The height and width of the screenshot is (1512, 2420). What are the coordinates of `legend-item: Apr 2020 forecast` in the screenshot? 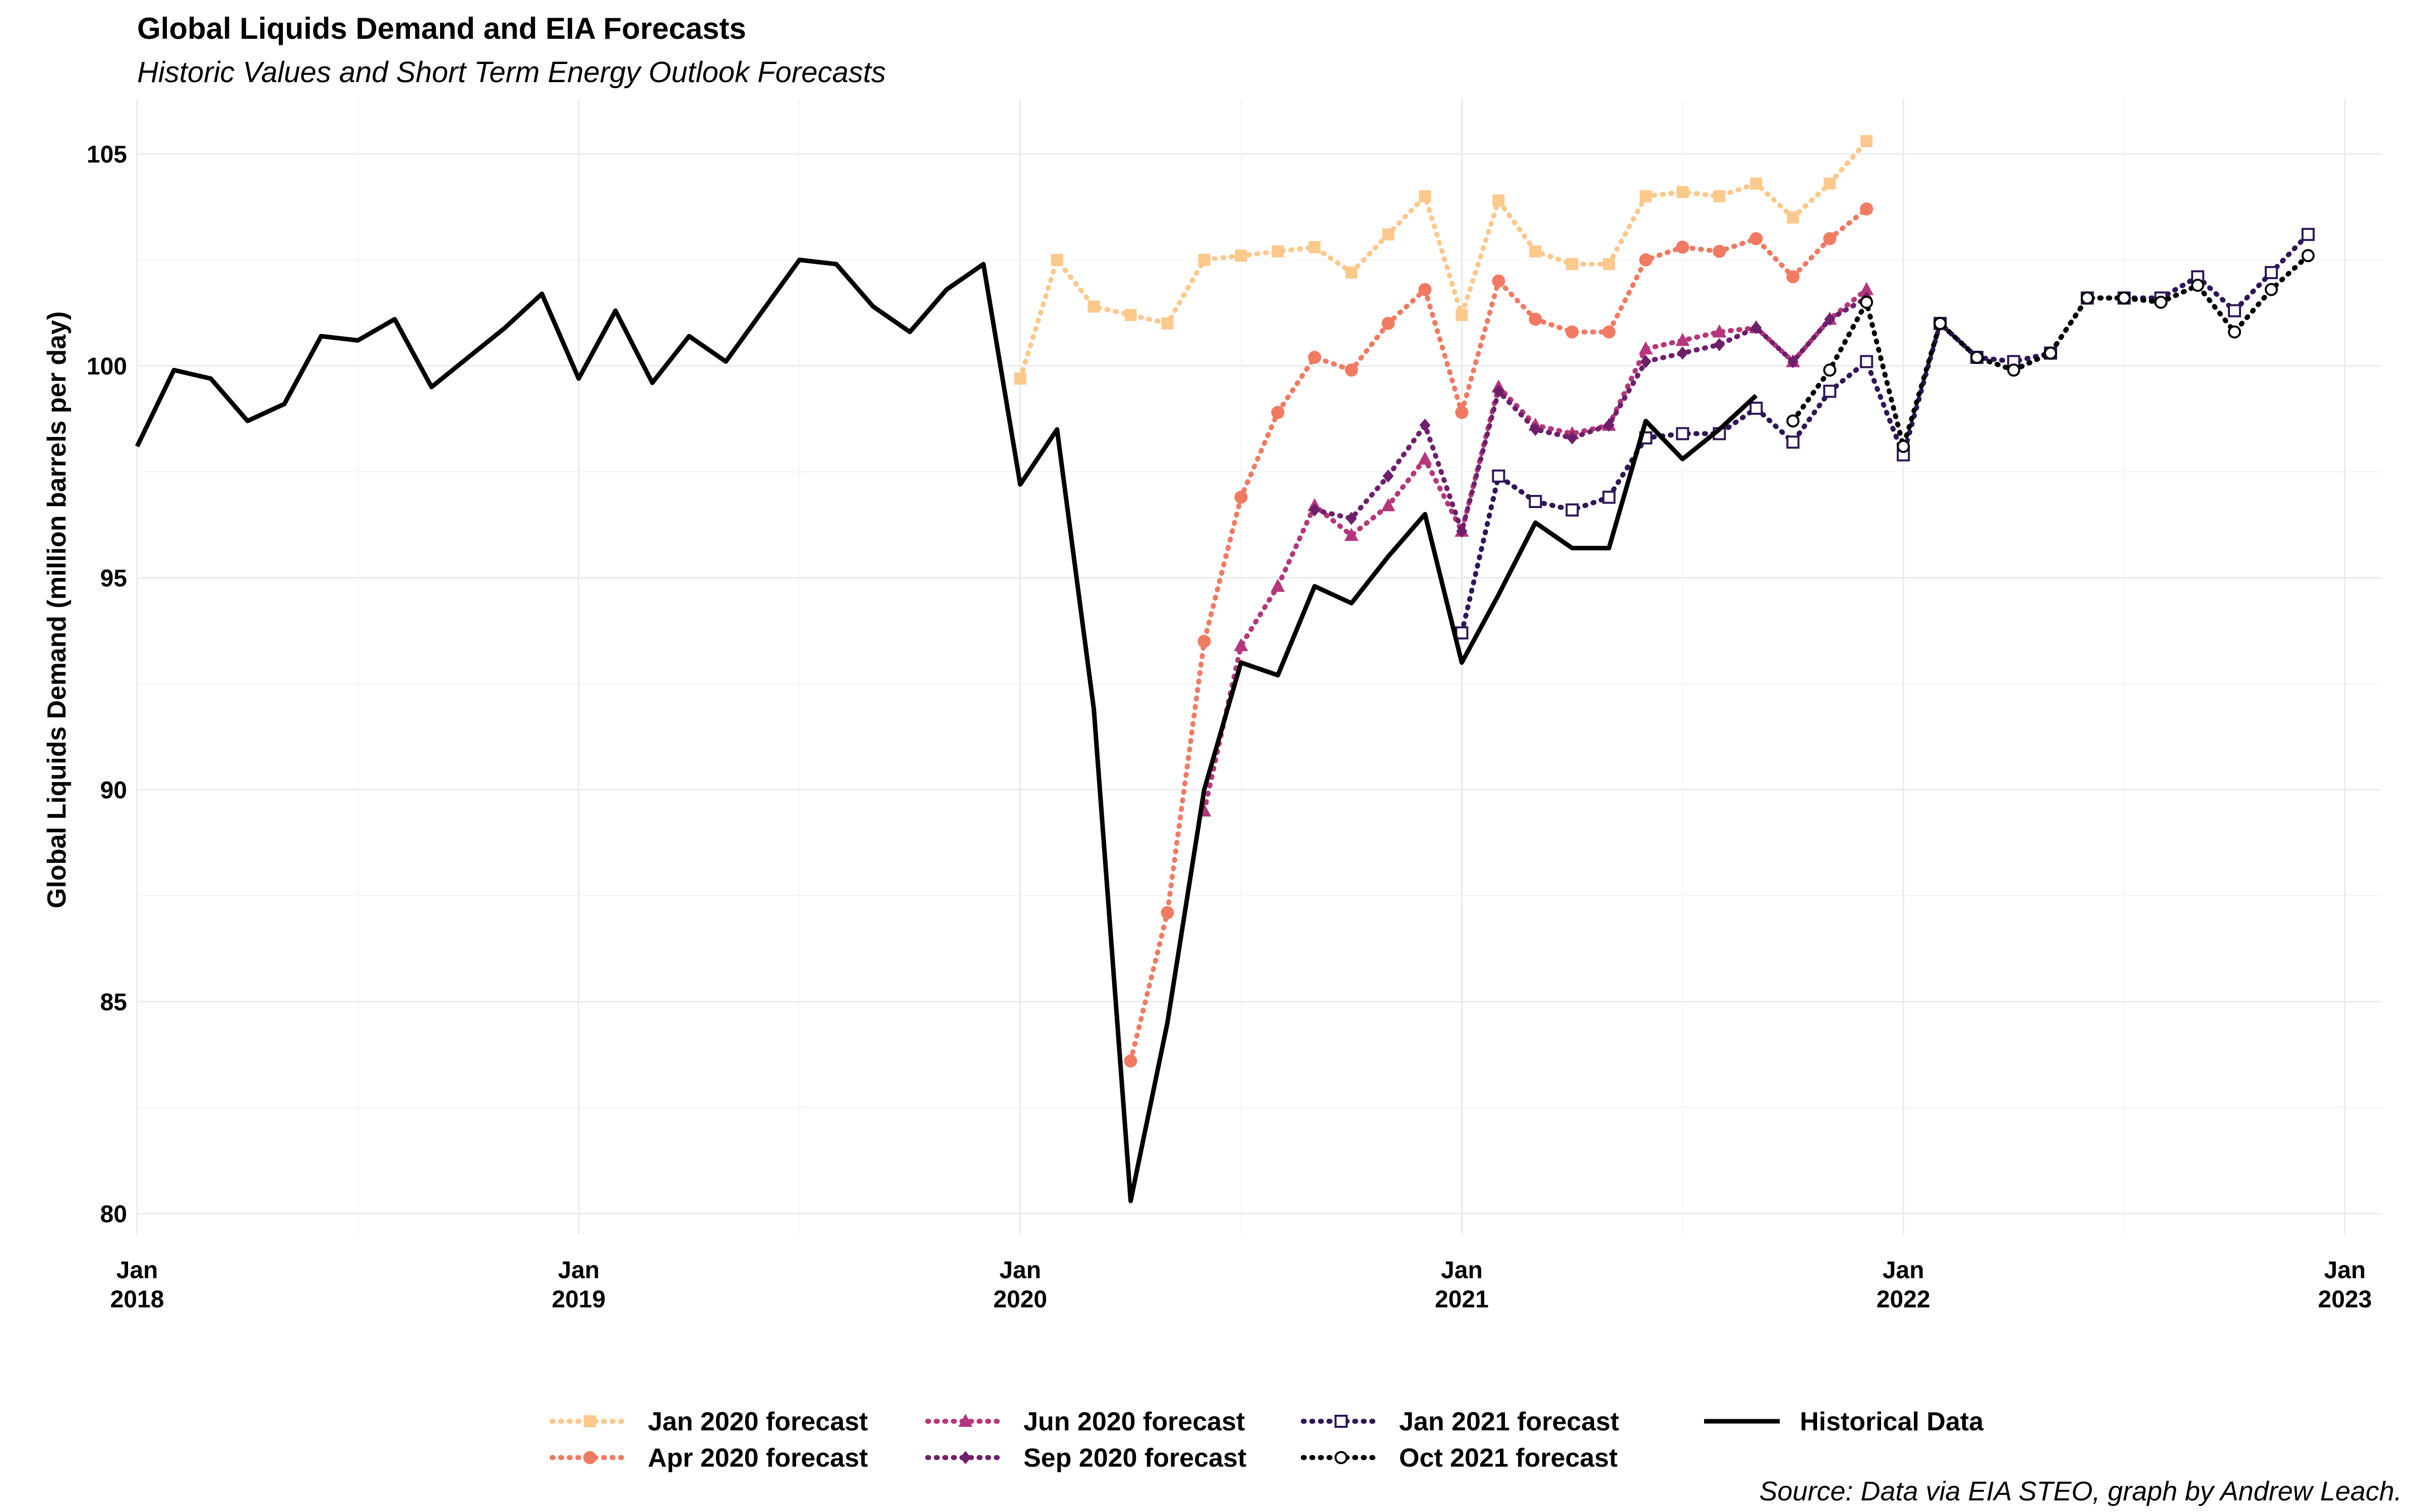 It's located at (709, 1458).